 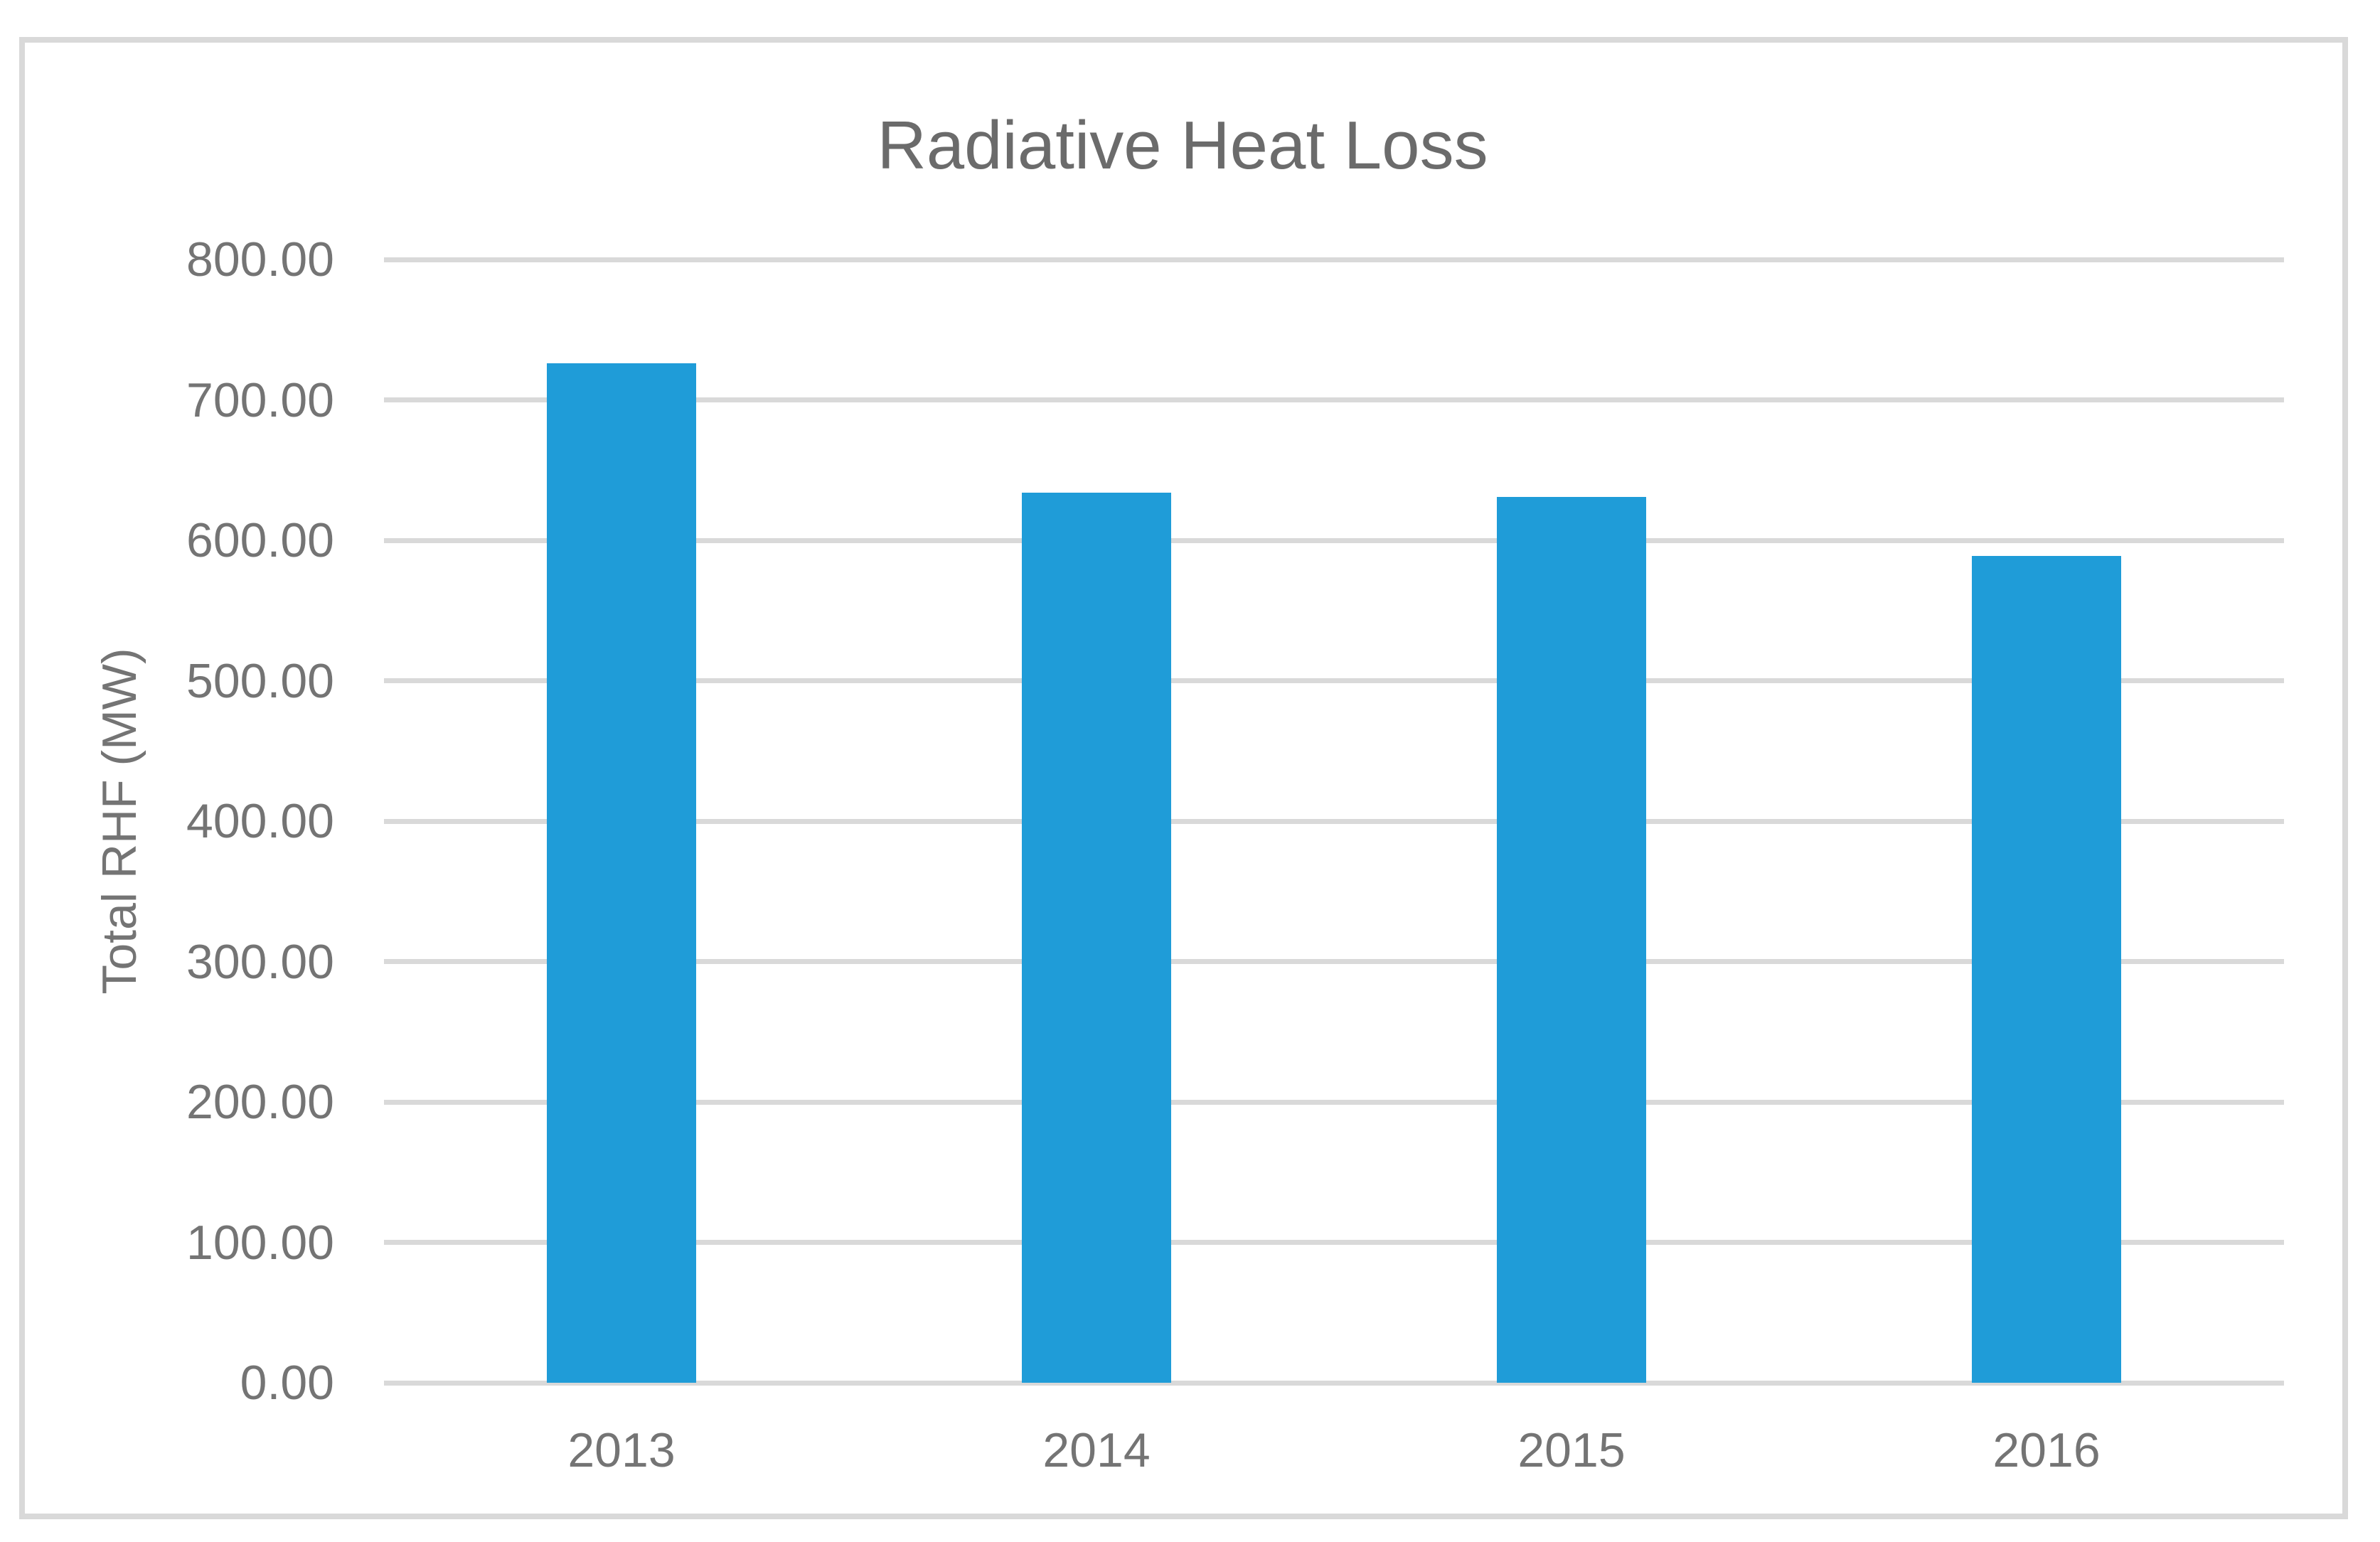 What do you see at coordinates (260, 821) in the screenshot?
I see `y-axis-tick-label: 400.00` at bounding box center [260, 821].